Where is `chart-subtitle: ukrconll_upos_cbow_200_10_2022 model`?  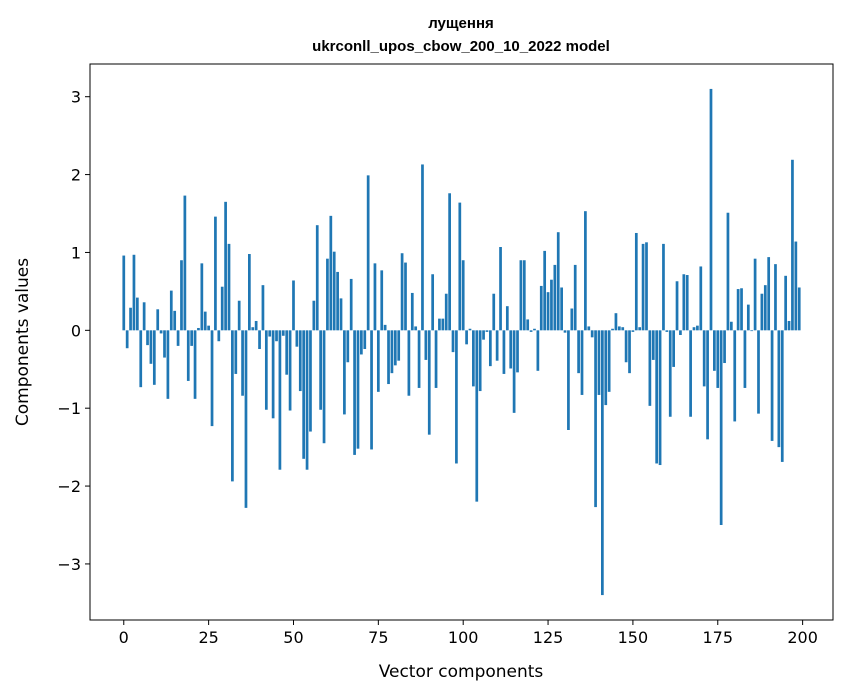 chart-subtitle: ukrconll_upos_cbow_200_10_2022 model is located at coordinates (461, 46).